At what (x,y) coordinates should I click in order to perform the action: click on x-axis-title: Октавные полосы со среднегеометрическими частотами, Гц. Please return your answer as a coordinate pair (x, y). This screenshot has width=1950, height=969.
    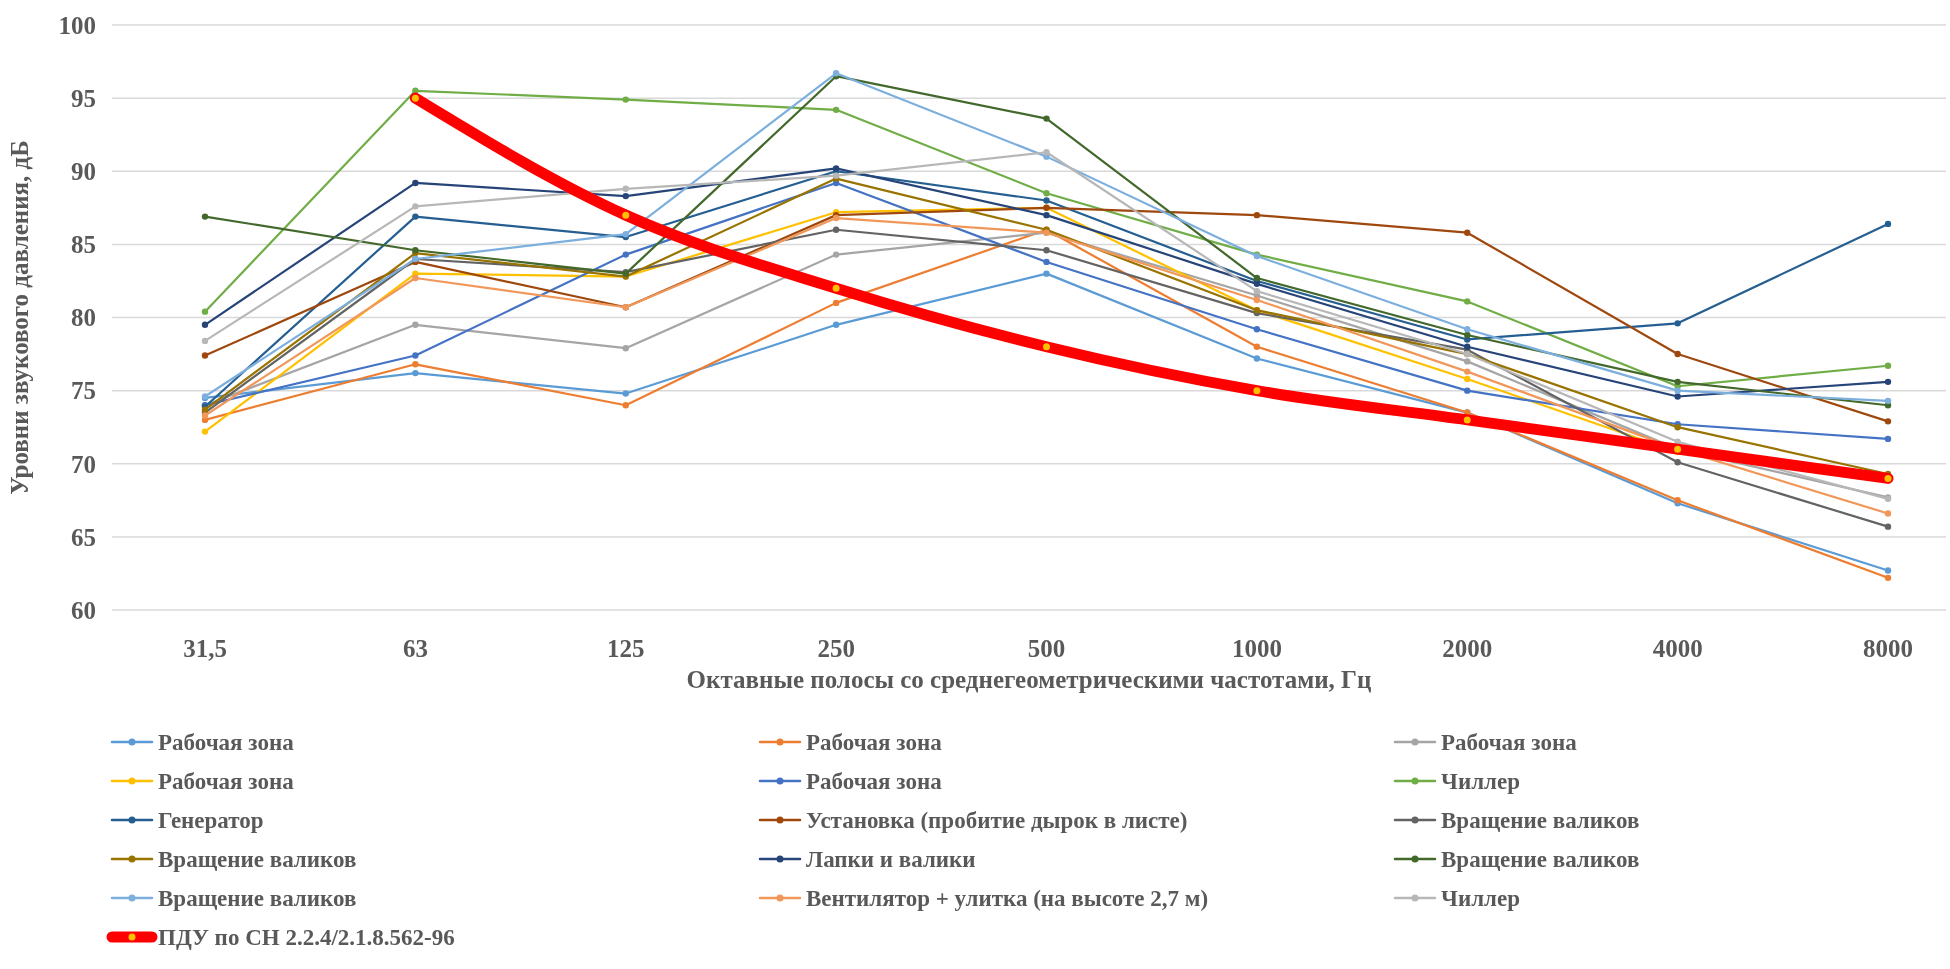
    Looking at the image, I should click on (1029, 679).